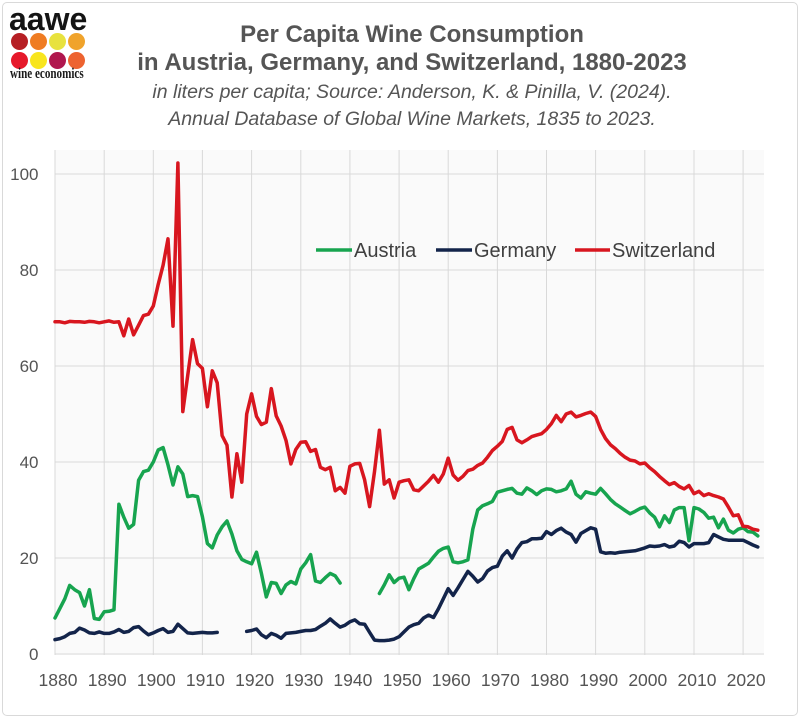  What do you see at coordinates (107, 680) in the screenshot?
I see `svg-text: 1890` at bounding box center [107, 680].